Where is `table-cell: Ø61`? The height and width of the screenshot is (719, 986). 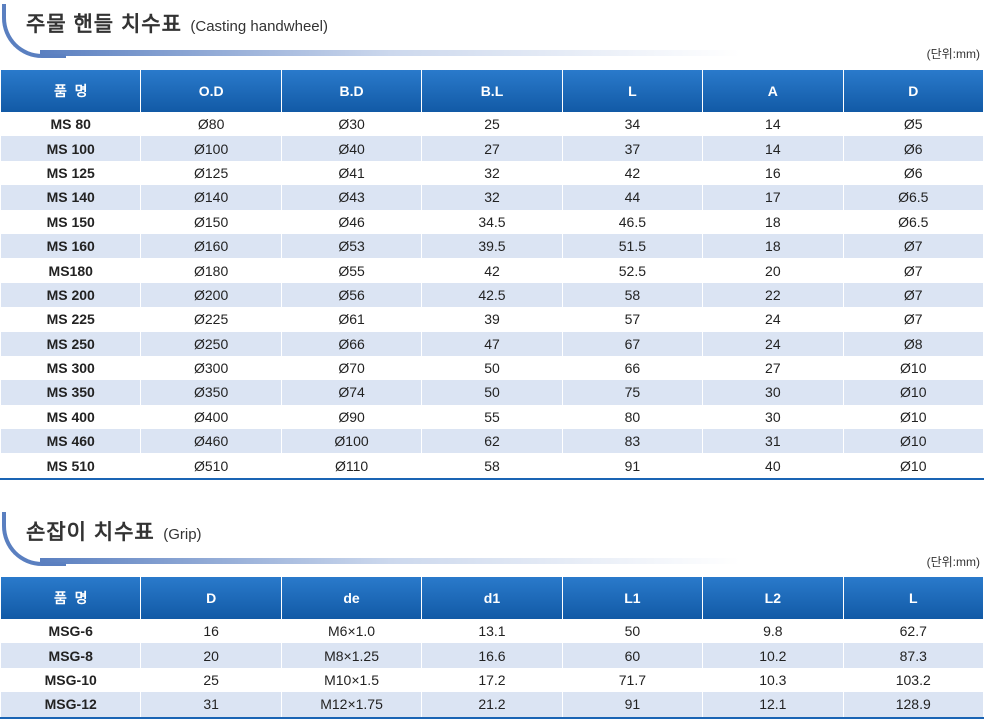
table-cell: Ø61 is located at coordinates (351, 319).